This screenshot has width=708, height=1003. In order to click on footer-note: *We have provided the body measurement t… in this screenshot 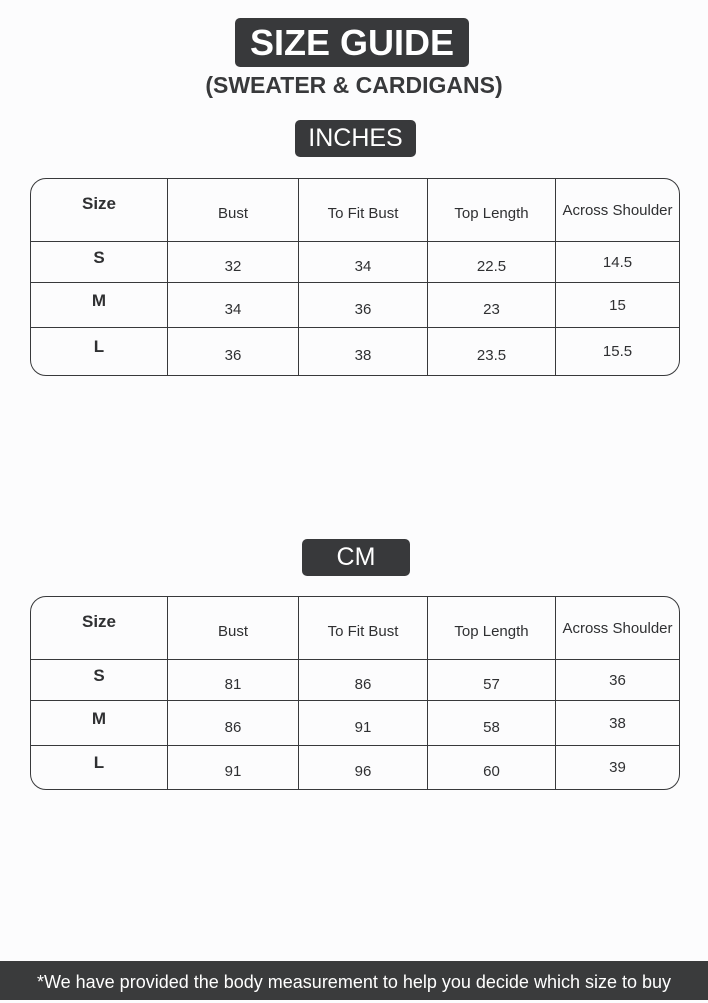, I will do `click(354, 980)`.